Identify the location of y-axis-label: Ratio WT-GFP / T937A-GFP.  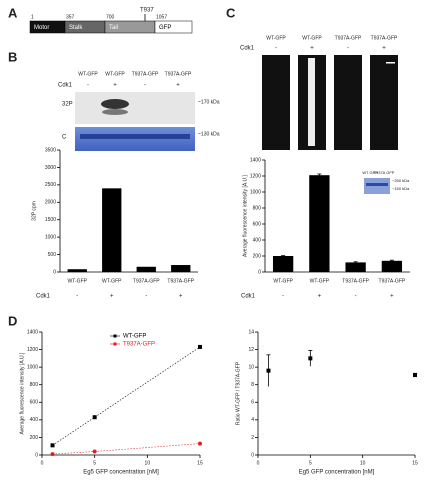
(238, 393).